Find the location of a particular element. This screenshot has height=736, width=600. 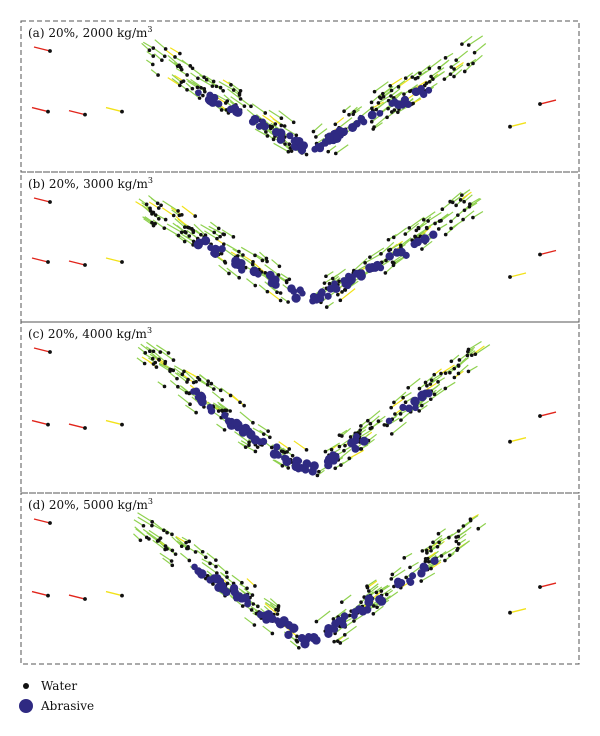

velocity-vectors is located at coordinates (294, 95).